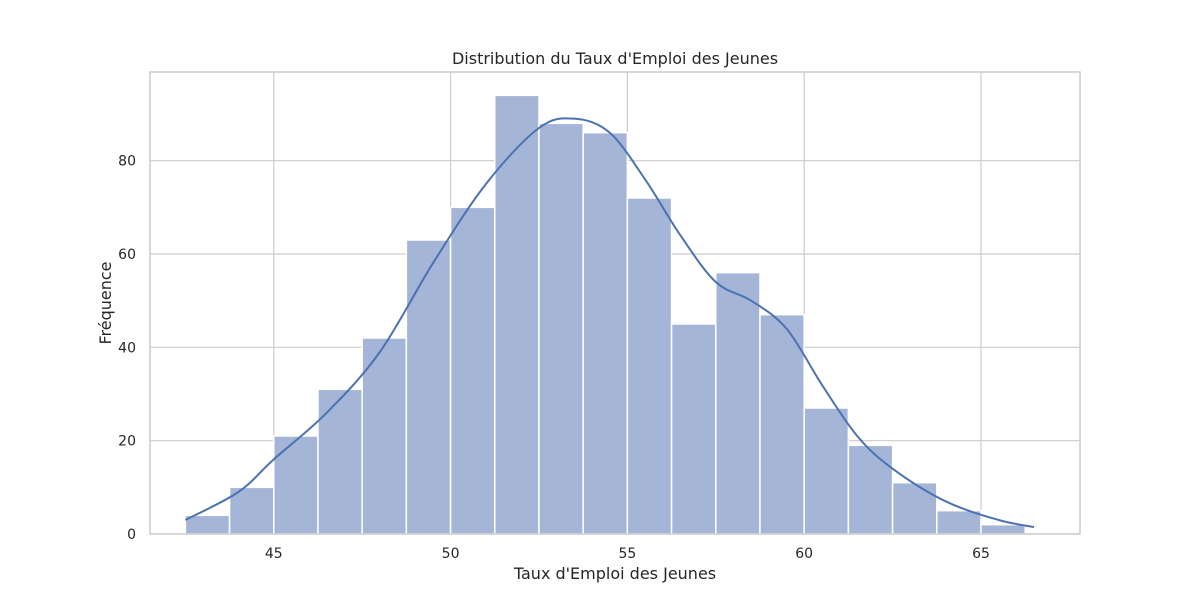 Image resolution: width=1200 pixels, height=600 pixels. Describe the element at coordinates (127, 162) in the screenshot. I see `y-tick-label: 80` at that location.